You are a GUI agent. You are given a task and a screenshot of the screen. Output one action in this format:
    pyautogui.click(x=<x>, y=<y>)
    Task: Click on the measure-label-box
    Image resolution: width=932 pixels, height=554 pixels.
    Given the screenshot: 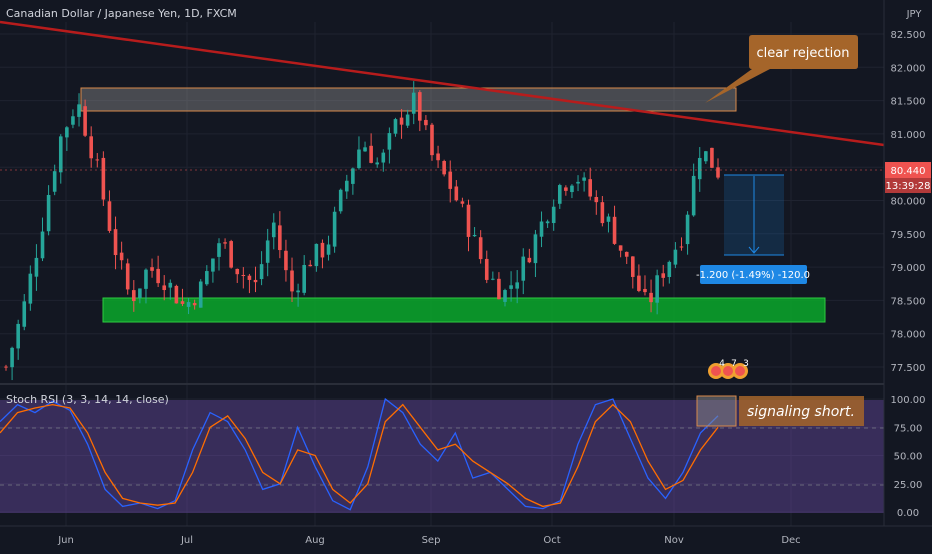 What is the action you would take?
    pyautogui.click(x=753, y=274)
    